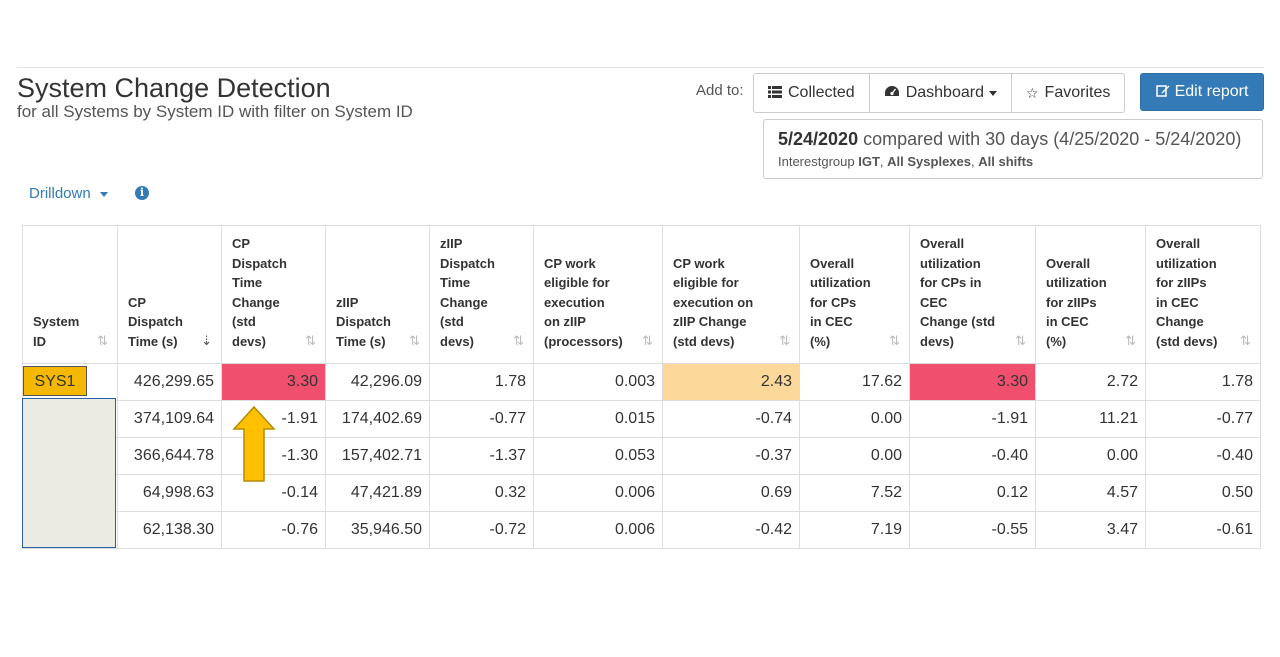 The width and height of the screenshot is (1280, 657). What do you see at coordinates (598, 419) in the screenshot?
I see `table-cell: 0.015` at bounding box center [598, 419].